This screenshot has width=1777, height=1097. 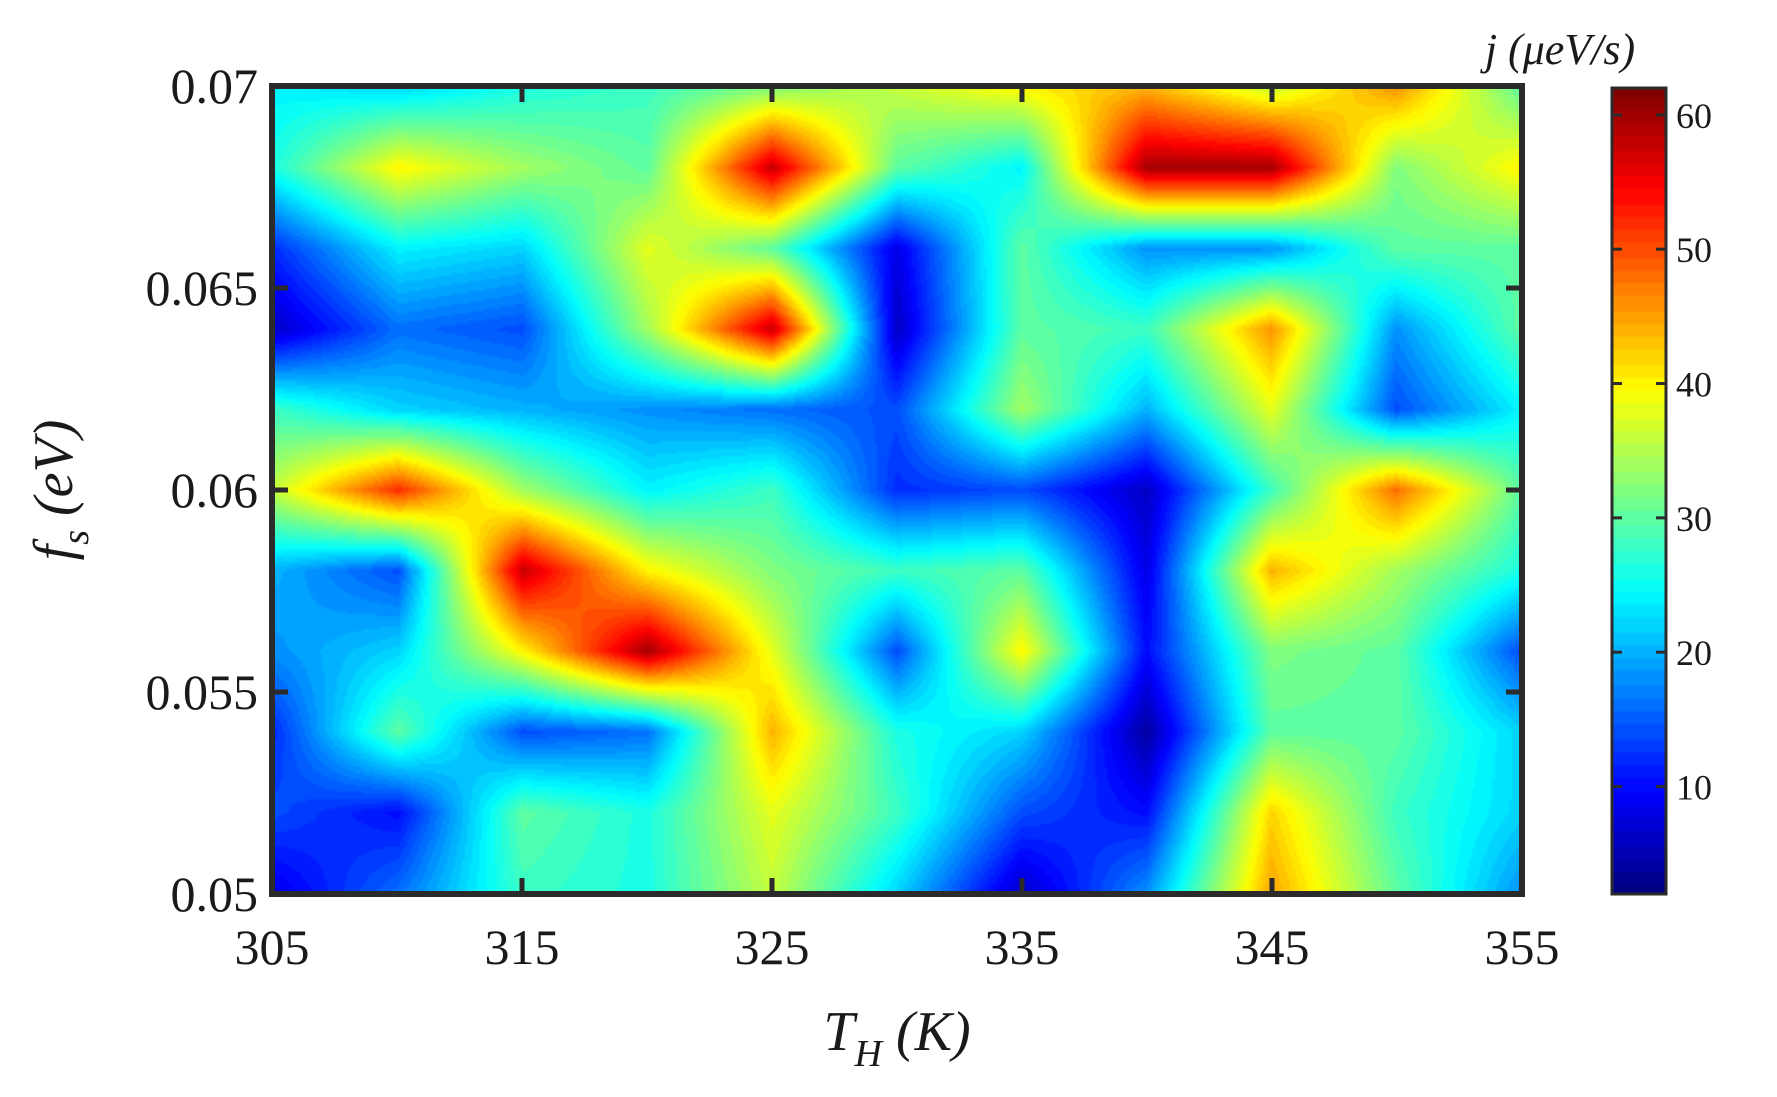 I want to click on colorbar-frame, so click(x=1639, y=491).